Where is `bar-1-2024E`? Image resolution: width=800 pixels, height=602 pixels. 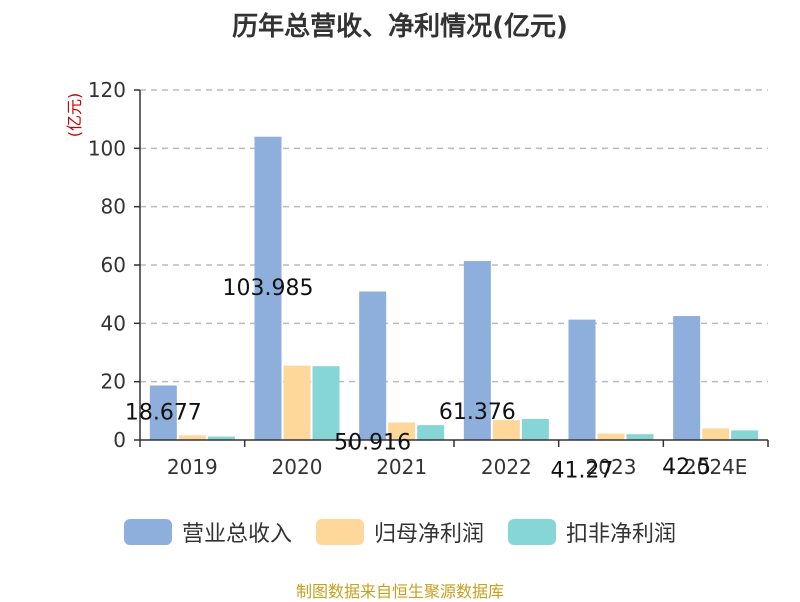 bar-1-2024E is located at coordinates (687, 378).